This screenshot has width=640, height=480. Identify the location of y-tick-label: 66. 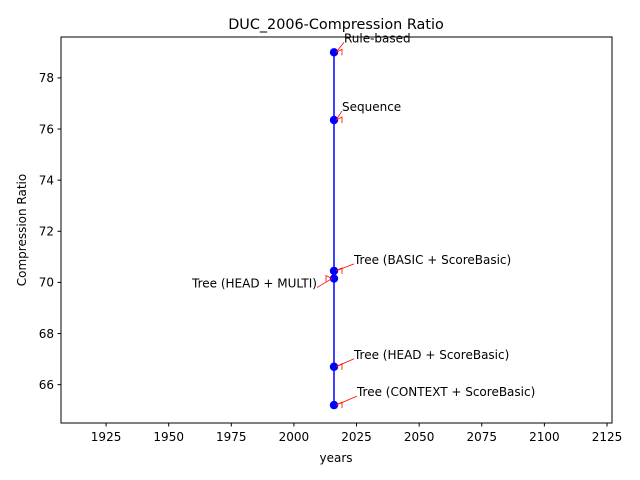
(46, 385).